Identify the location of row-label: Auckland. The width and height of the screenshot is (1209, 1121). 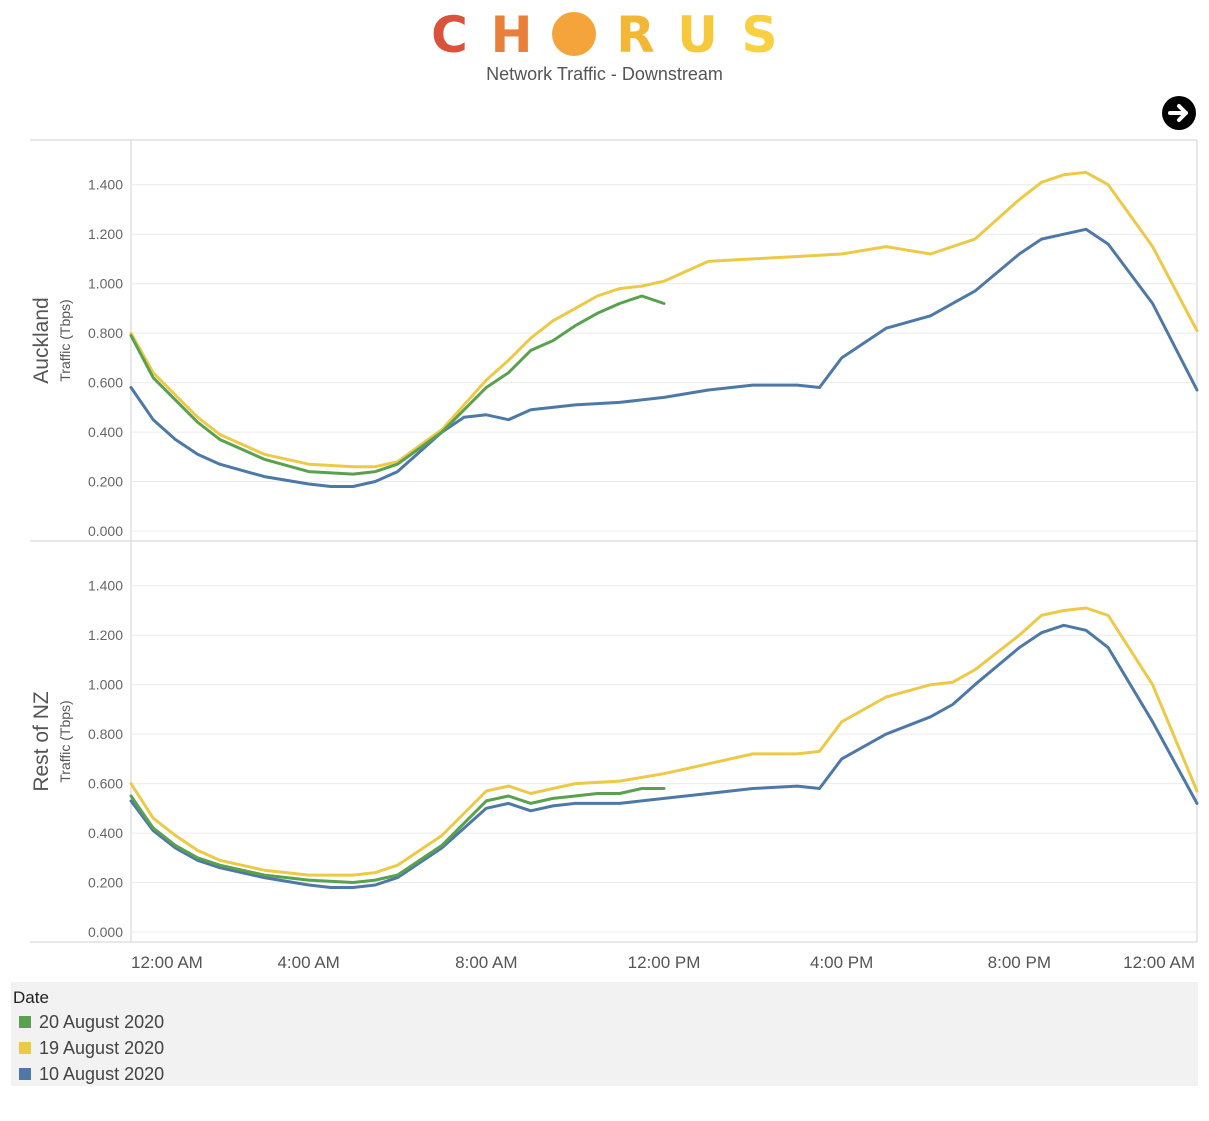
(41, 340).